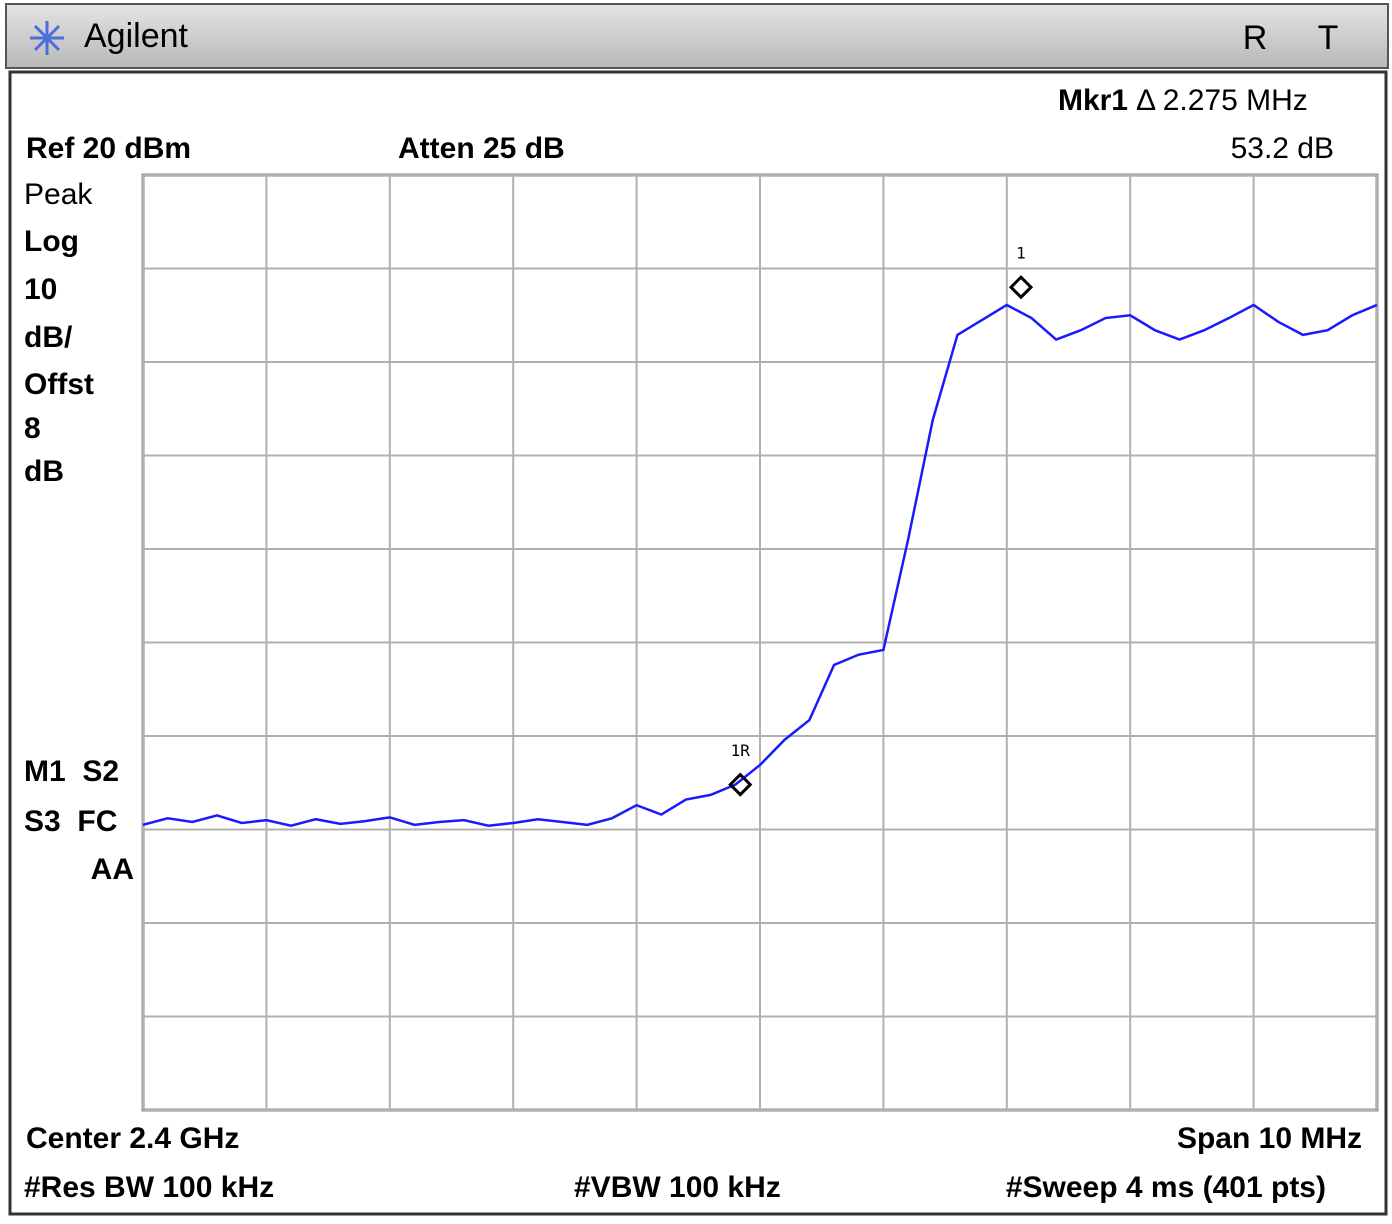 The width and height of the screenshot is (1392, 1224). Describe the element at coordinates (1166, 1187) in the screenshot. I see `sweep: #Sweep 4 ms (401 pts)` at that location.